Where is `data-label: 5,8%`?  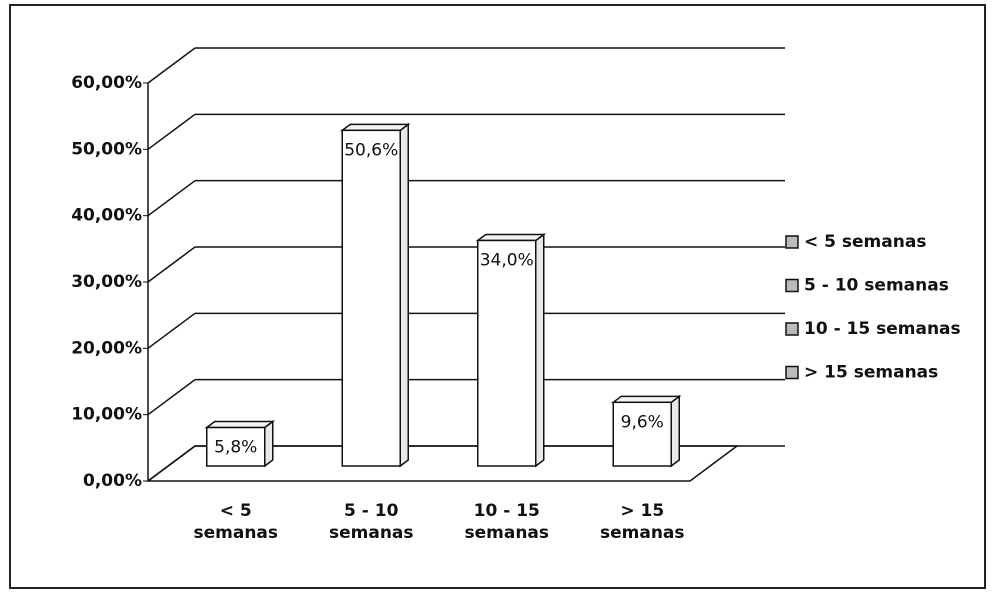
data-label: 5,8% is located at coordinates (235, 448).